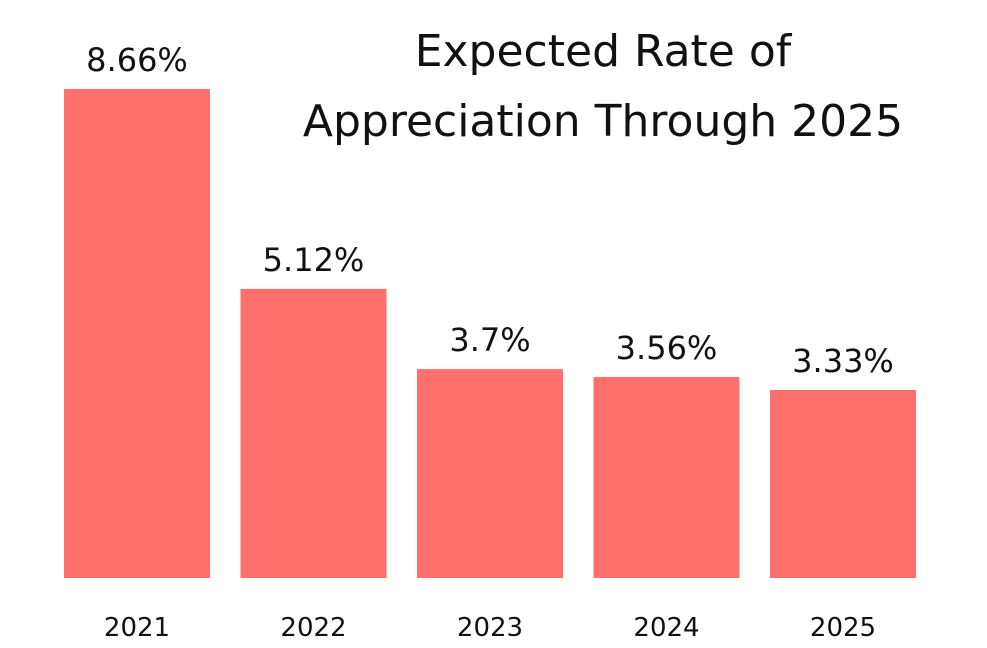  What do you see at coordinates (313, 628) in the screenshot?
I see `x-tick-label-2022: 2022` at bounding box center [313, 628].